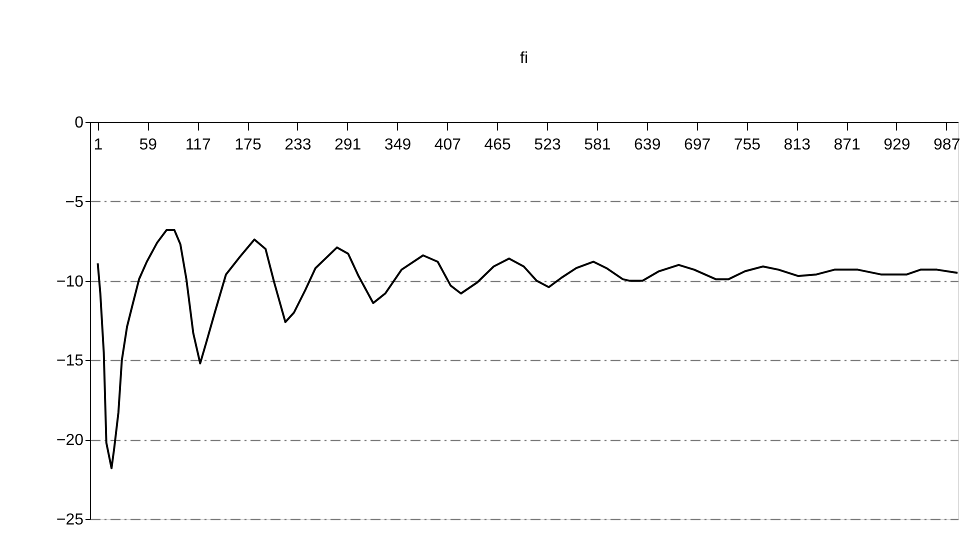 This screenshot has height=555, width=973. What do you see at coordinates (547, 145) in the screenshot?
I see `x-tick-label: 523` at bounding box center [547, 145].